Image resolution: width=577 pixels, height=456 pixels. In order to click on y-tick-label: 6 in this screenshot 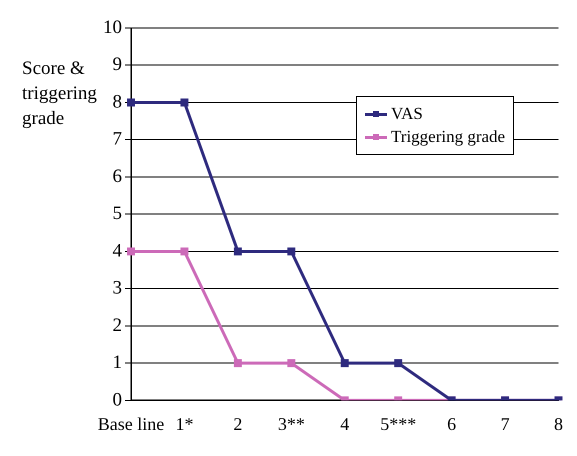, I will do `click(117, 176)`.